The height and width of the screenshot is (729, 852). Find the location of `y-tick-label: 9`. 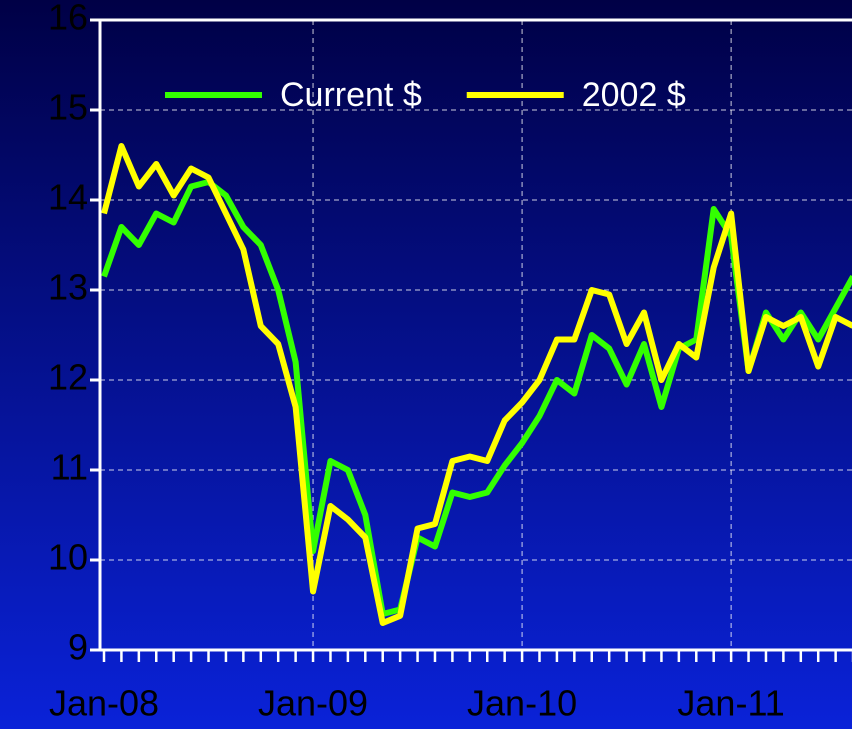

y-tick-label: 9 is located at coordinates (78, 647).